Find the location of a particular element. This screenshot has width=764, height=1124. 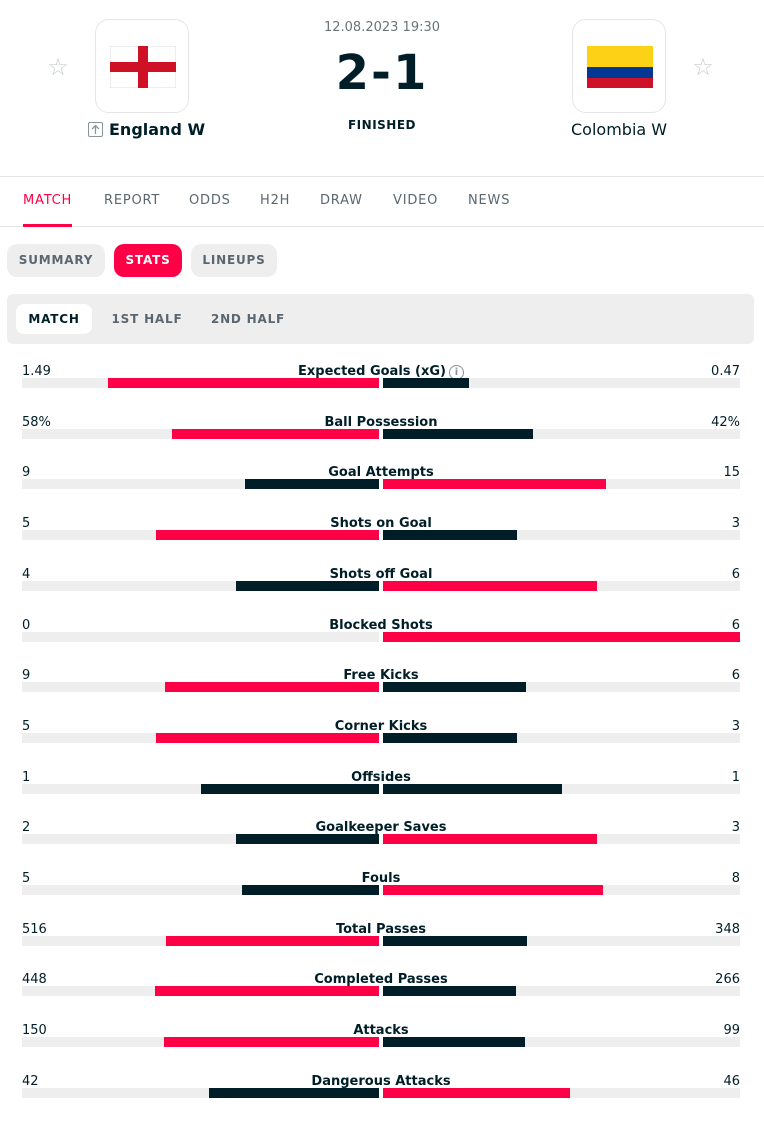

tab-report: REPORT is located at coordinates (132, 200).